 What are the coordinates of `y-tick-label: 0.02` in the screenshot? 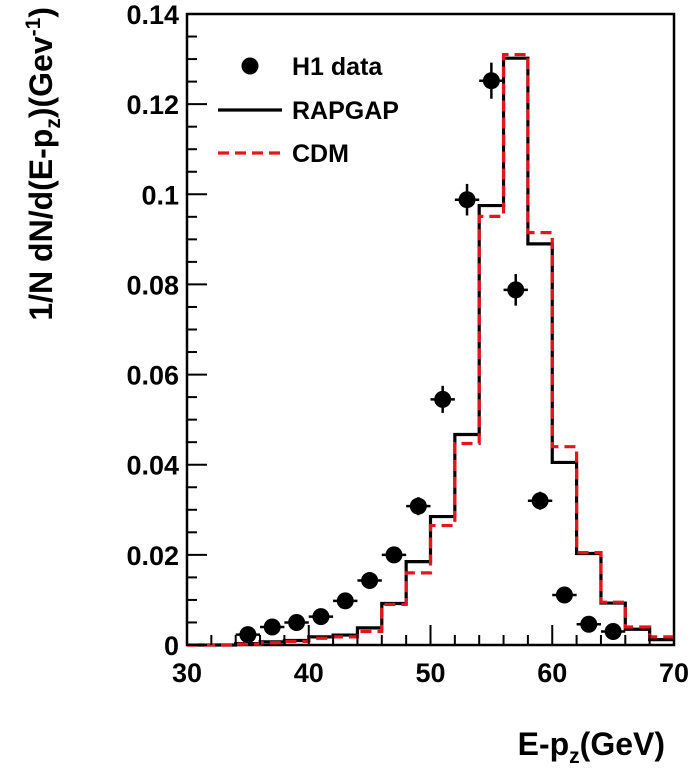 It's located at (152, 556).